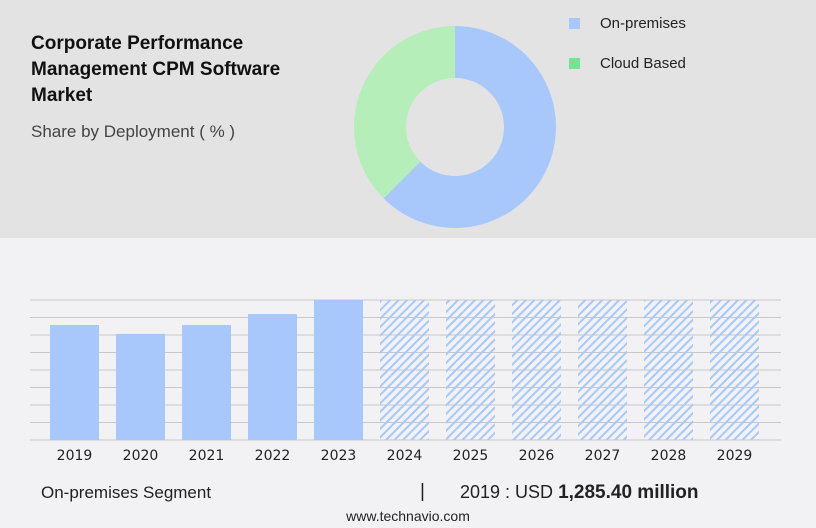 This screenshot has width=816, height=528. Describe the element at coordinates (603, 456) in the screenshot. I see `x-tick-label: 2027` at that location.